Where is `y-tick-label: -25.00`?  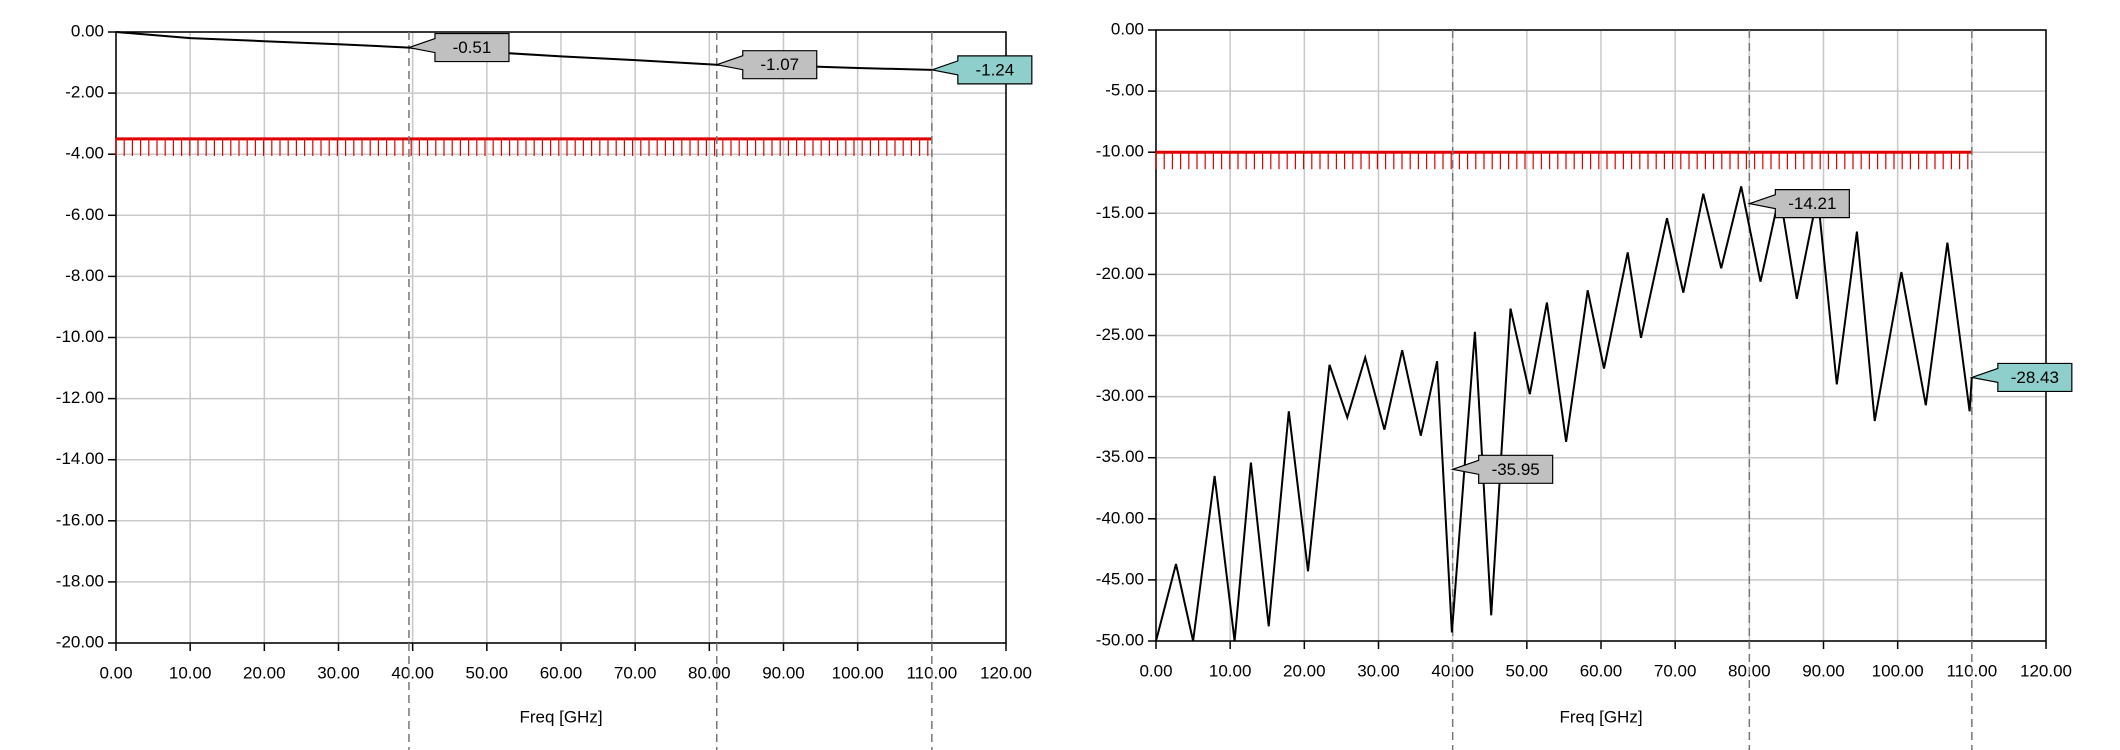
y-tick-label: -25.00 is located at coordinates (1120, 334).